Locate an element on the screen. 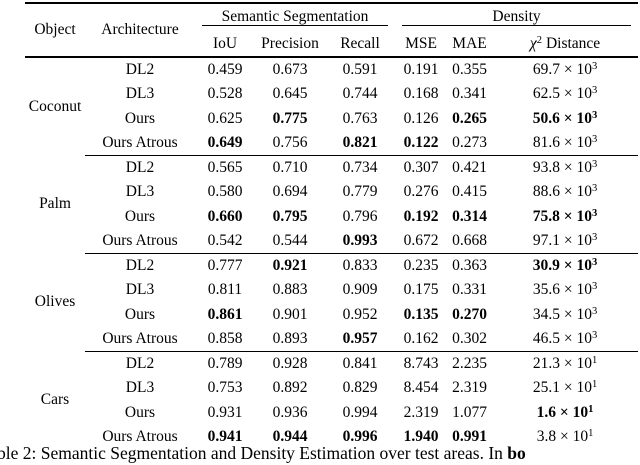 This screenshot has height=465, width=640. value-cell: 0.135 is located at coordinates (421, 314).